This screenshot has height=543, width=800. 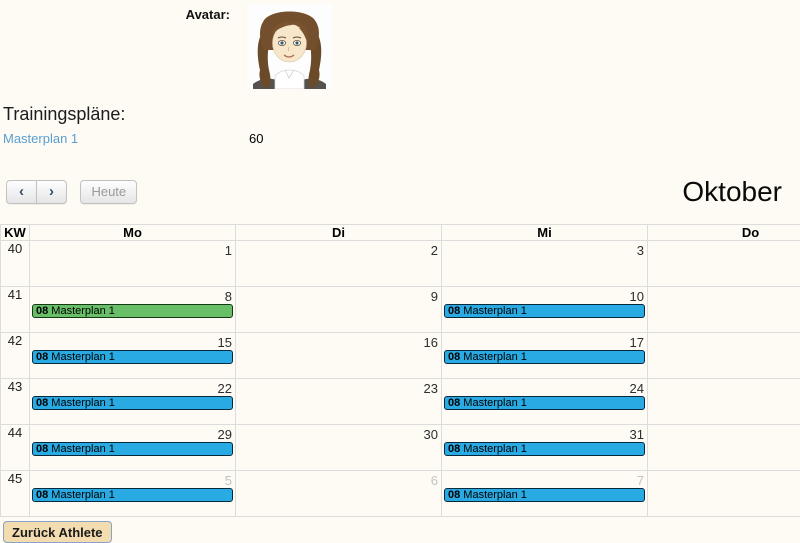 What do you see at coordinates (431, 388) in the screenshot?
I see `day-number: 23` at bounding box center [431, 388].